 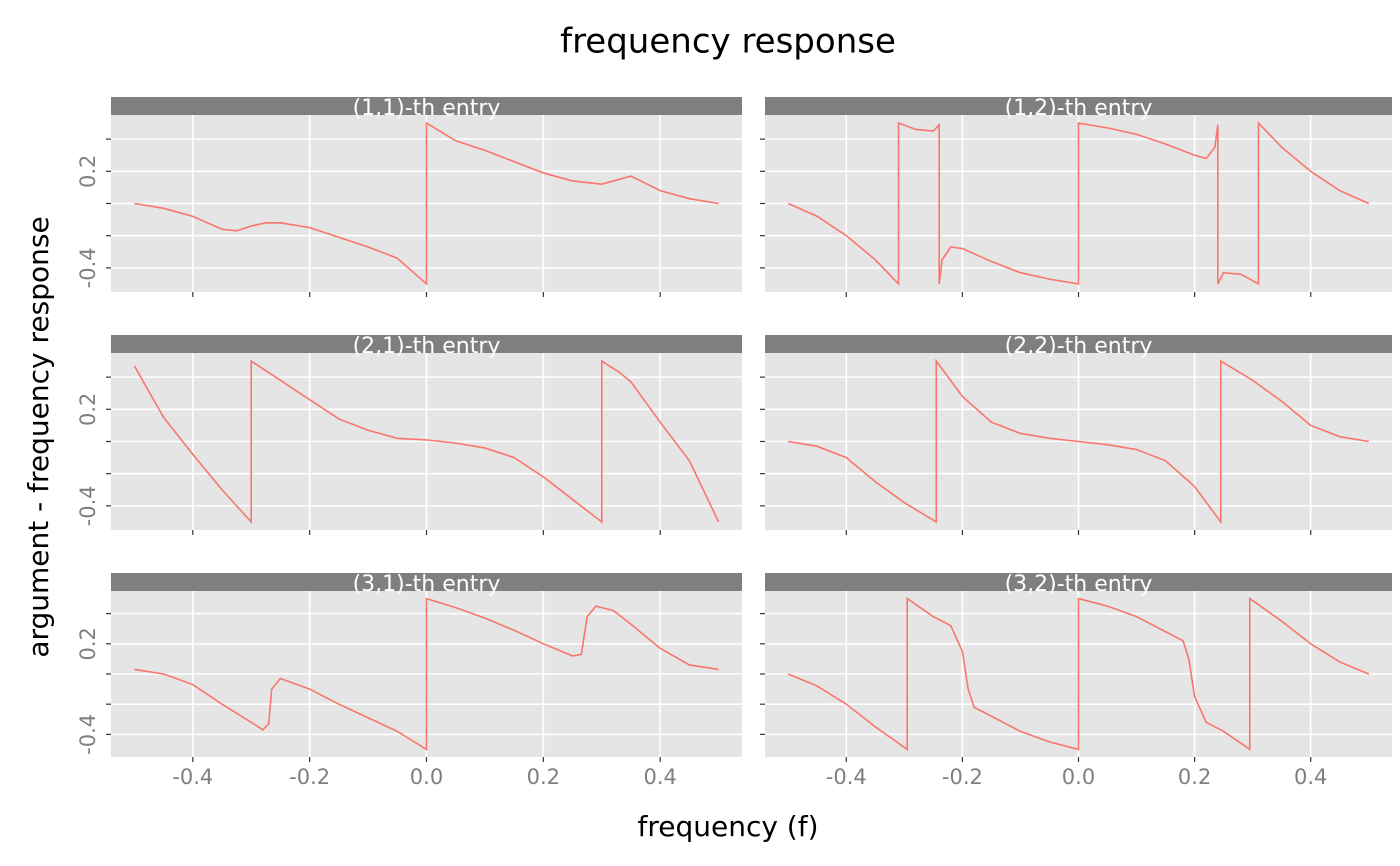 I want to click on x-axis-label: frequency (f), so click(x=727, y=826).